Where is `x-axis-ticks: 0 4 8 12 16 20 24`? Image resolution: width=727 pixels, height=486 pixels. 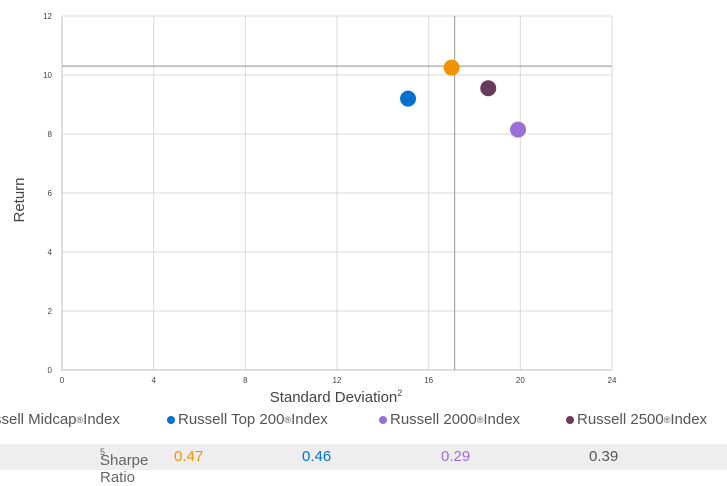 x-axis-ticks: 0 4 8 12 16 20 24 is located at coordinates (338, 380).